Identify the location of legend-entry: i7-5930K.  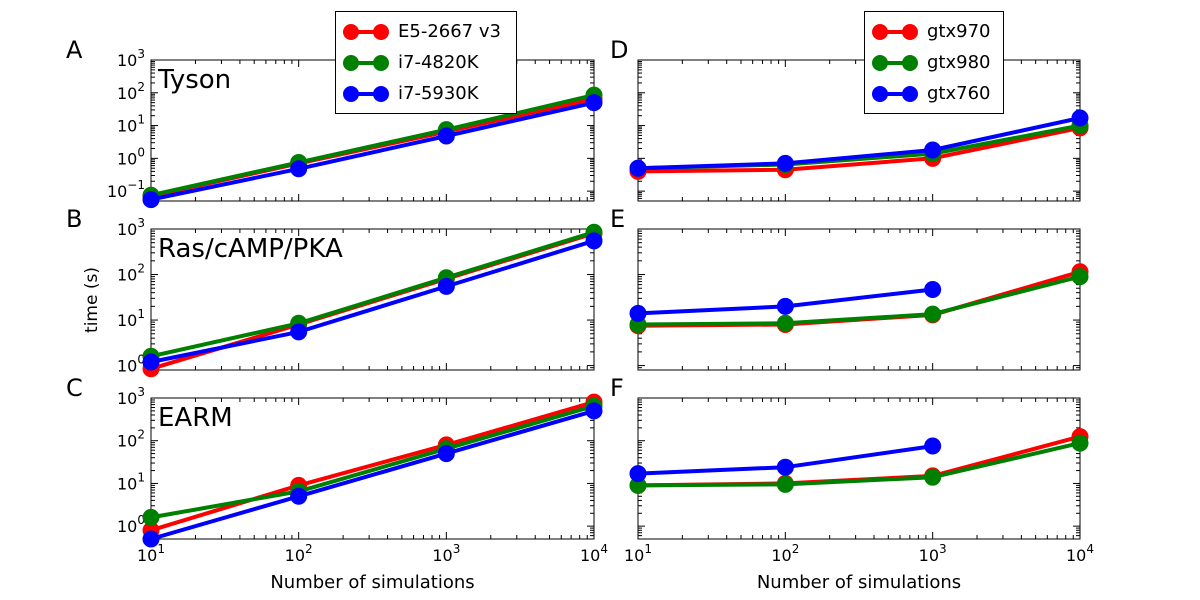
(425, 93).